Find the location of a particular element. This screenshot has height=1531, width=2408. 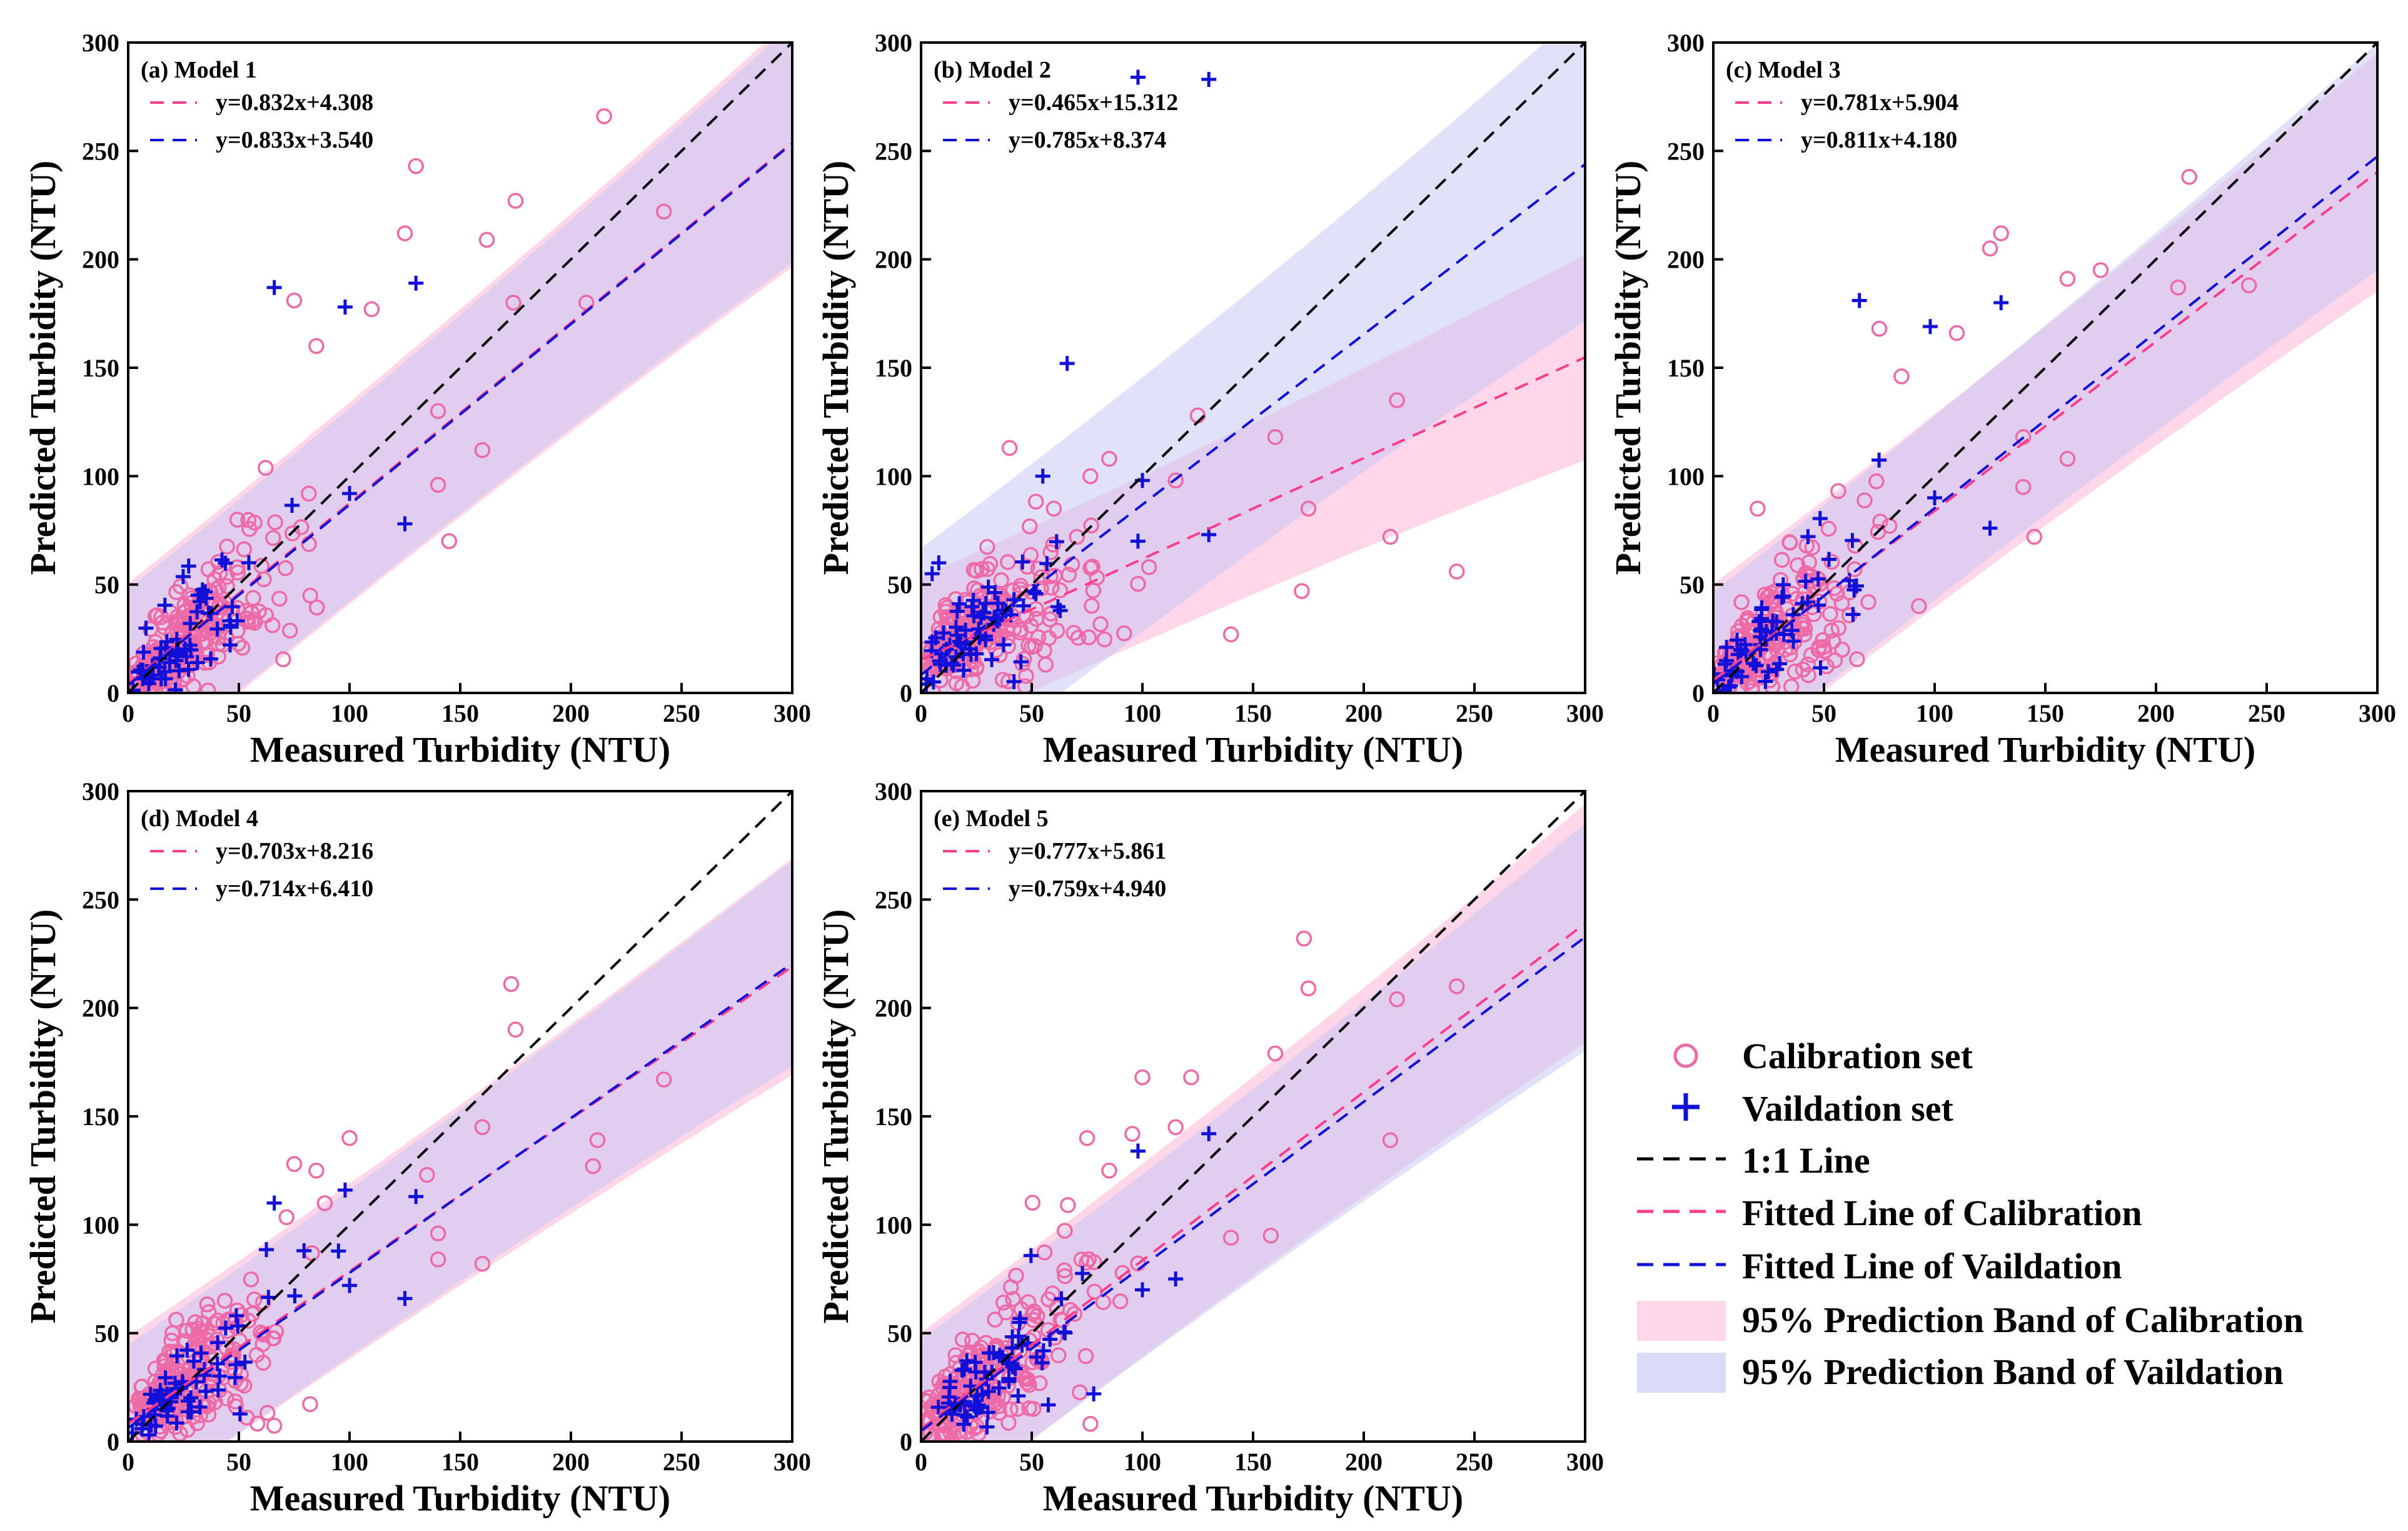

val-fit-equation-b: y=0.785x+8.374 is located at coordinates (1087, 140).